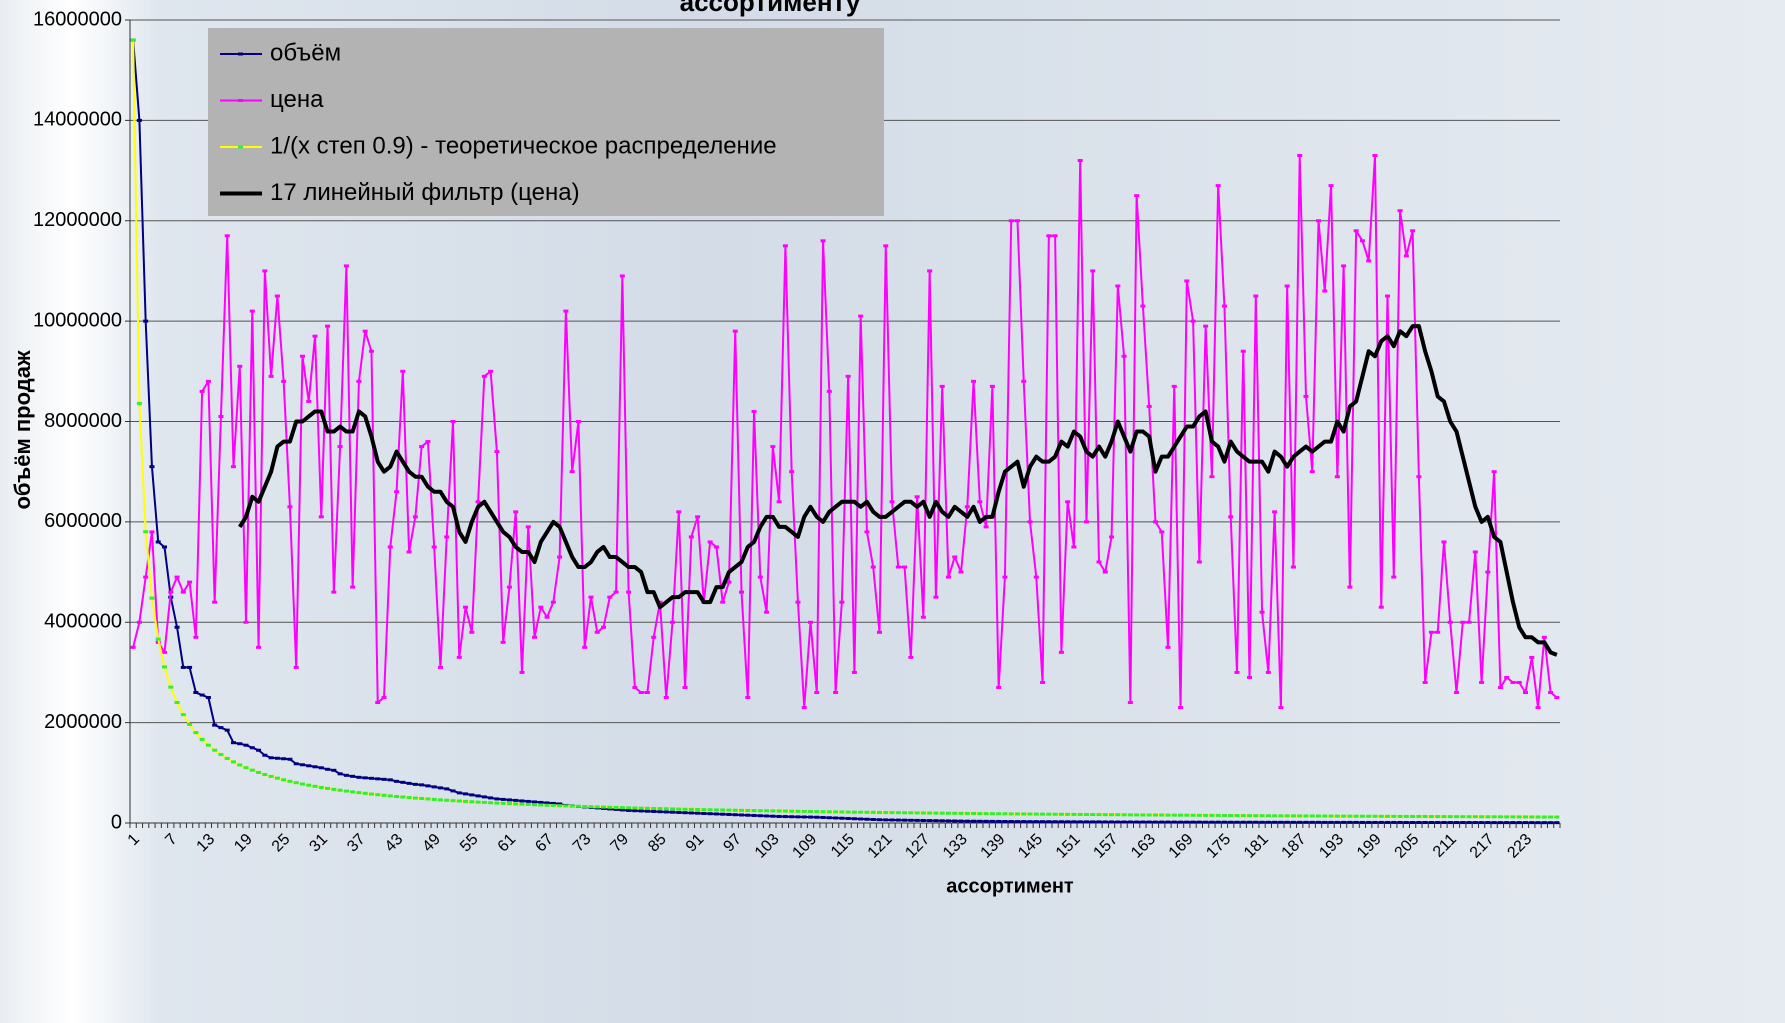 The image size is (1785, 1023). Describe the element at coordinates (305, 52) in the screenshot. I see `legend-label: объём` at that location.